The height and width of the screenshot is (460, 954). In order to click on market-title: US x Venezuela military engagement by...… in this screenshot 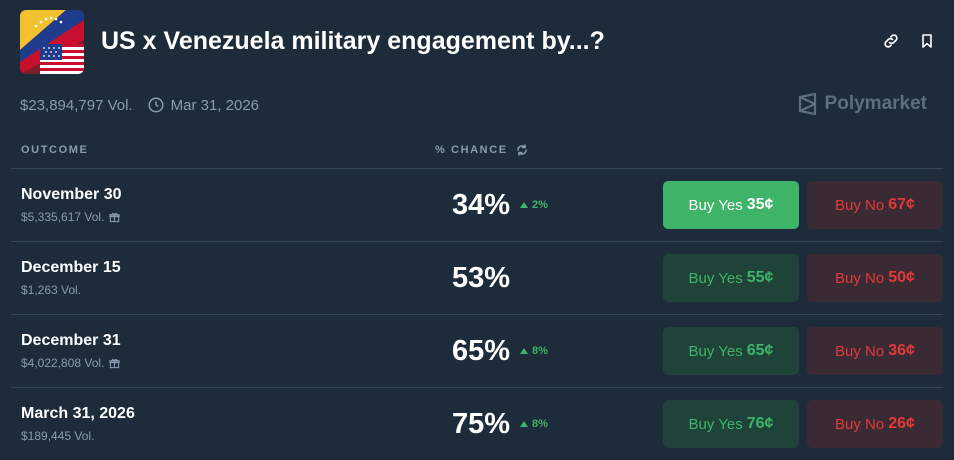, I will do `click(353, 41)`.